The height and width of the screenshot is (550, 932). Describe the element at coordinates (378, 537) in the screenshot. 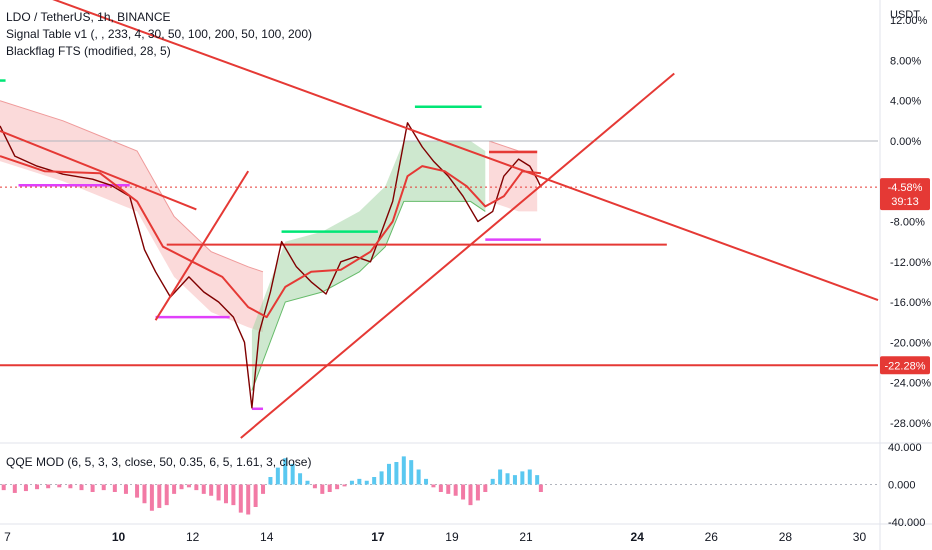

I see `x-tick-label: 17` at that location.